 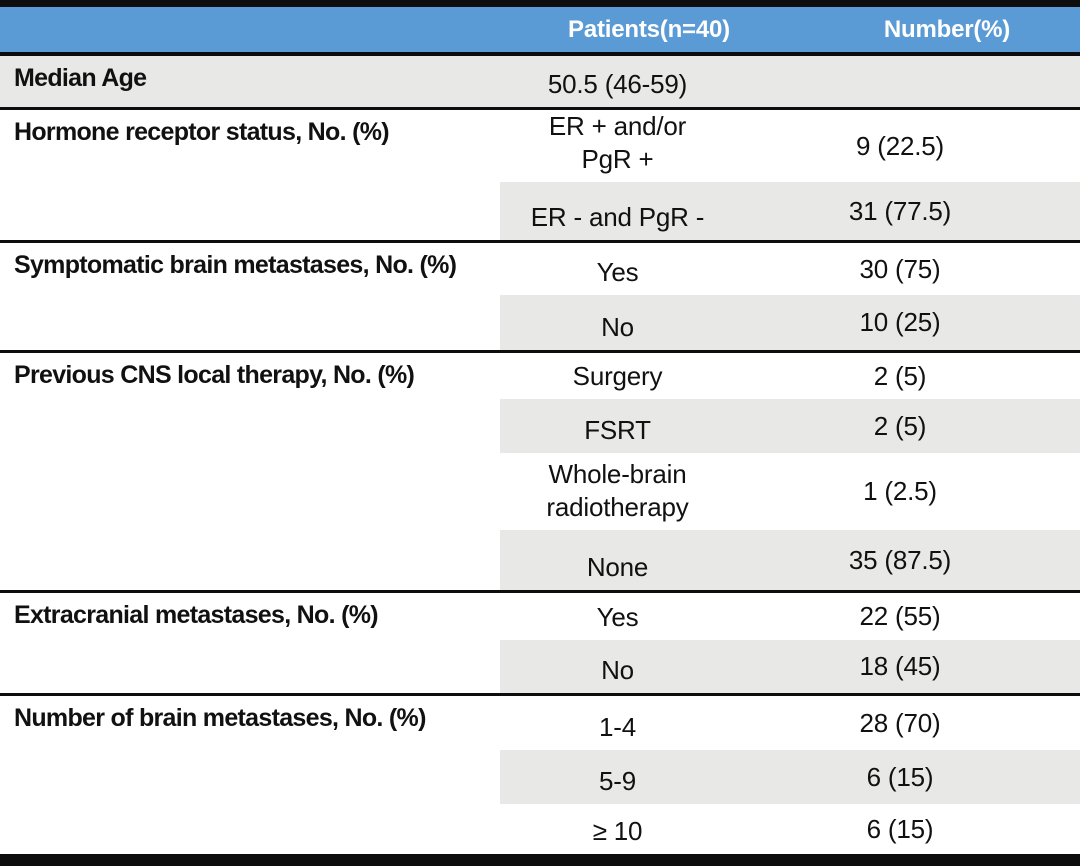 What do you see at coordinates (617, 830) in the screenshot?
I see `row-value-brainmets-gte-10: ≥ 10` at bounding box center [617, 830].